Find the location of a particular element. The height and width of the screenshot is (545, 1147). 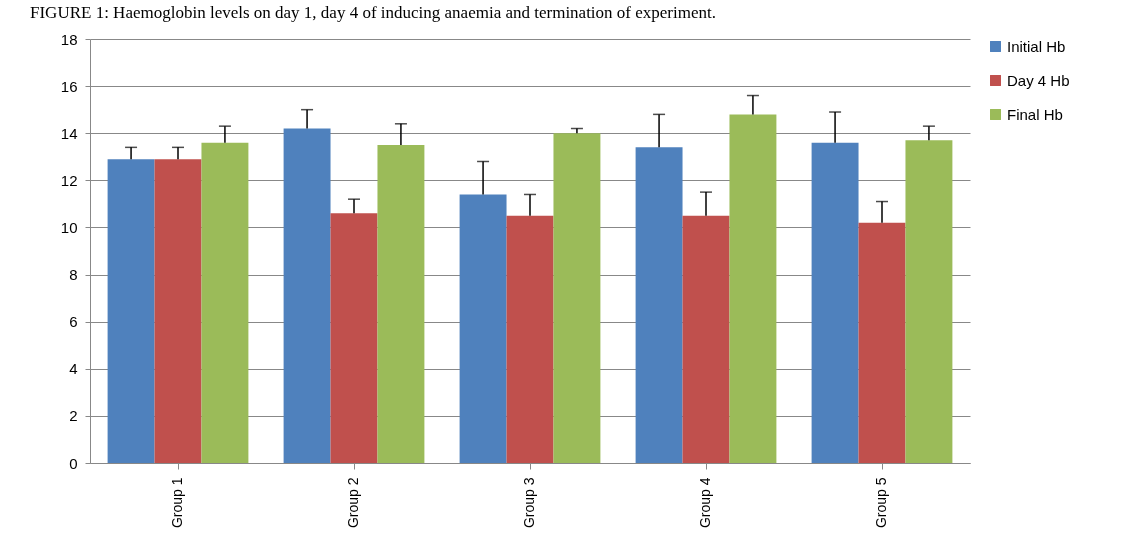

y-tick-label: 16 is located at coordinates (69, 86).